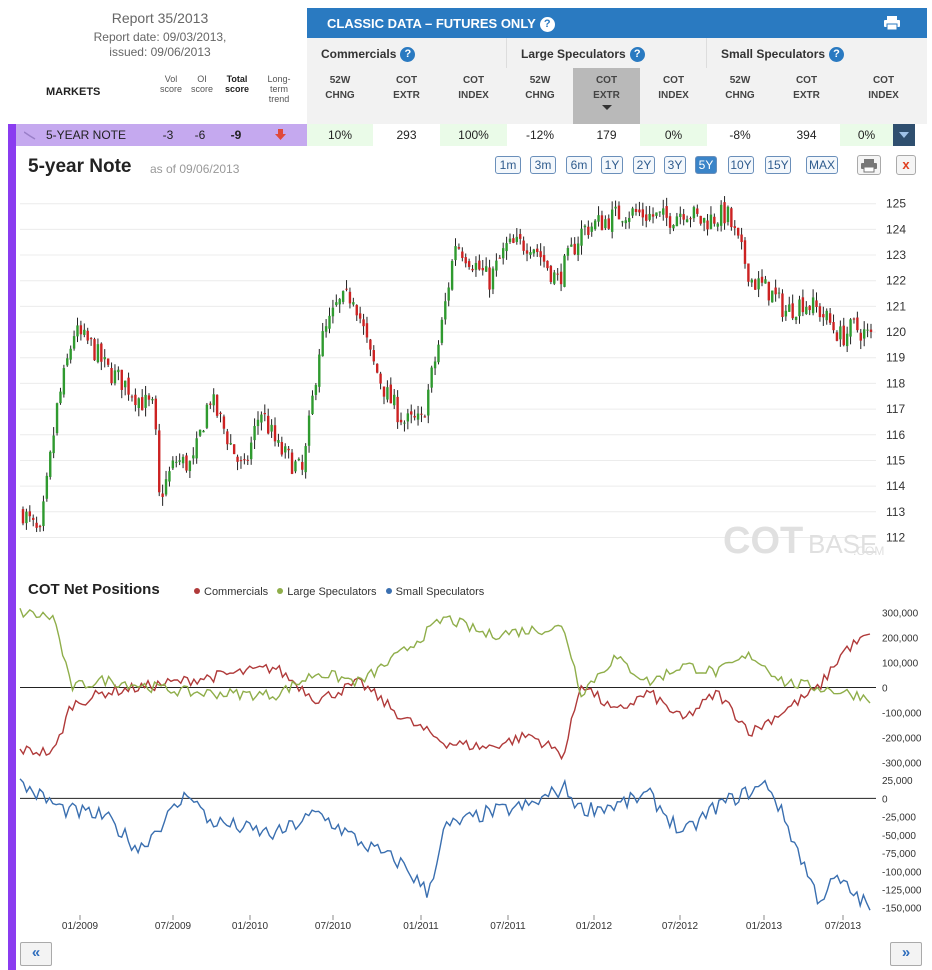 The width and height of the screenshot is (932, 970). I want to click on legend-commercials: Commercials, so click(228, 592).